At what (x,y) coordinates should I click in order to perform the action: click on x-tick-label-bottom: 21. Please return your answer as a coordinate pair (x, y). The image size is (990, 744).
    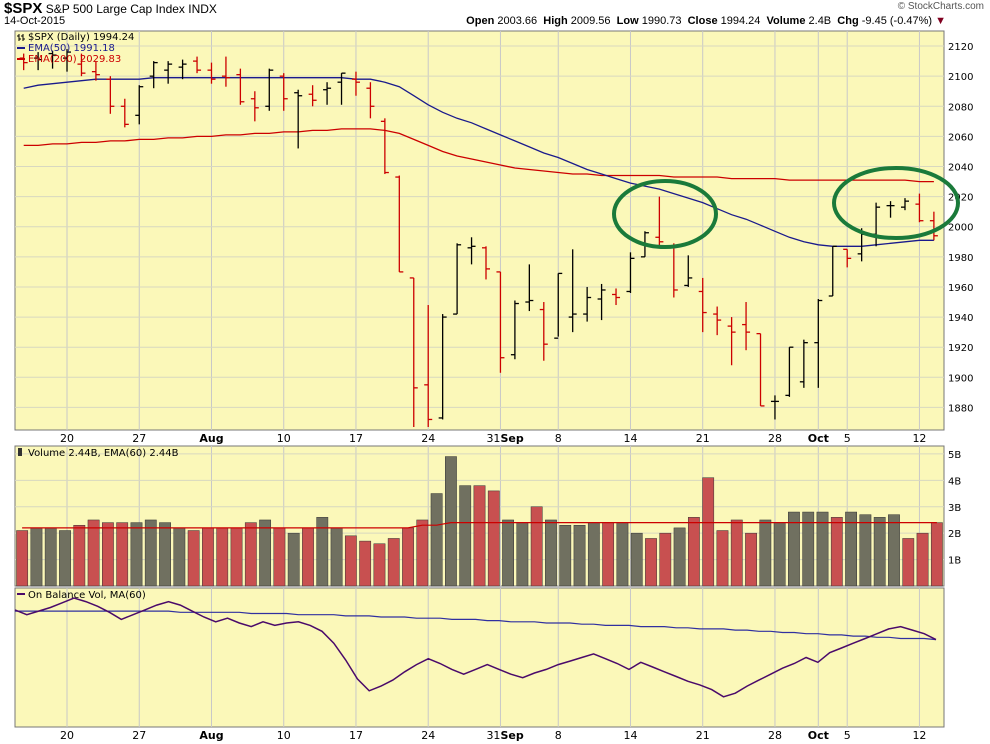
    Looking at the image, I should click on (703, 735).